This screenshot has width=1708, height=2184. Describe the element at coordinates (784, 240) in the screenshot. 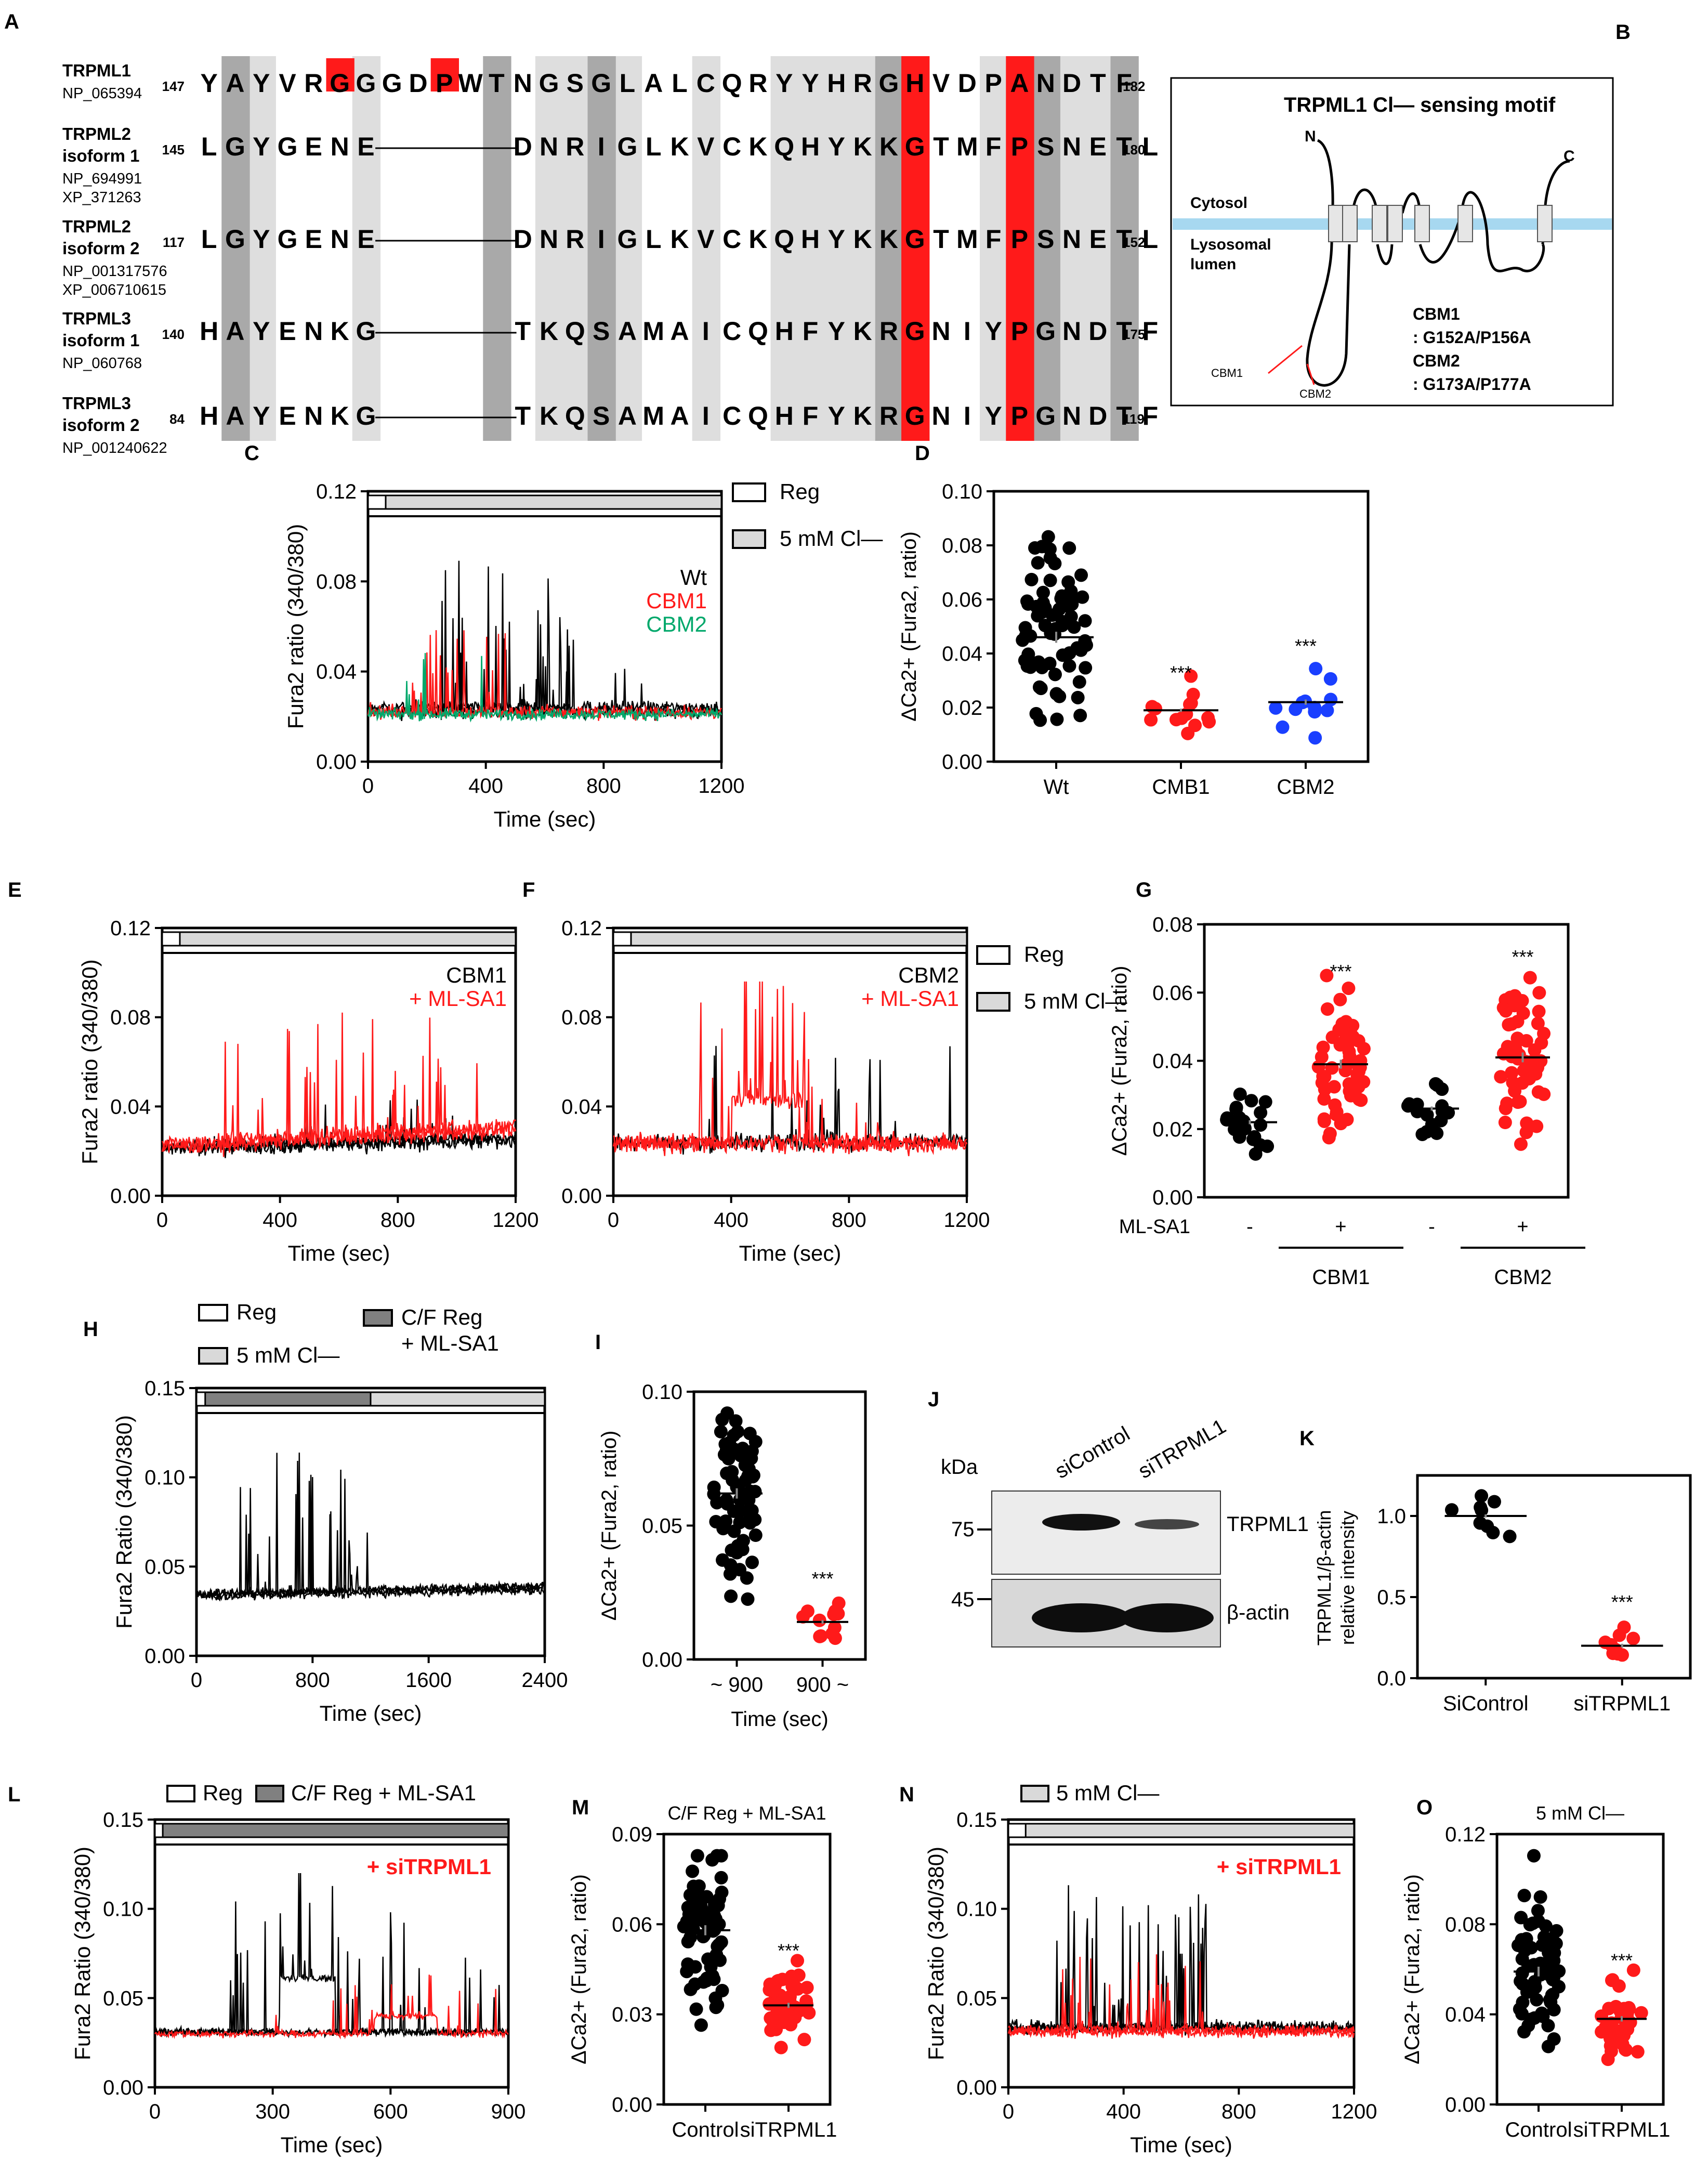

I see `alignment-residue: Q` at that location.